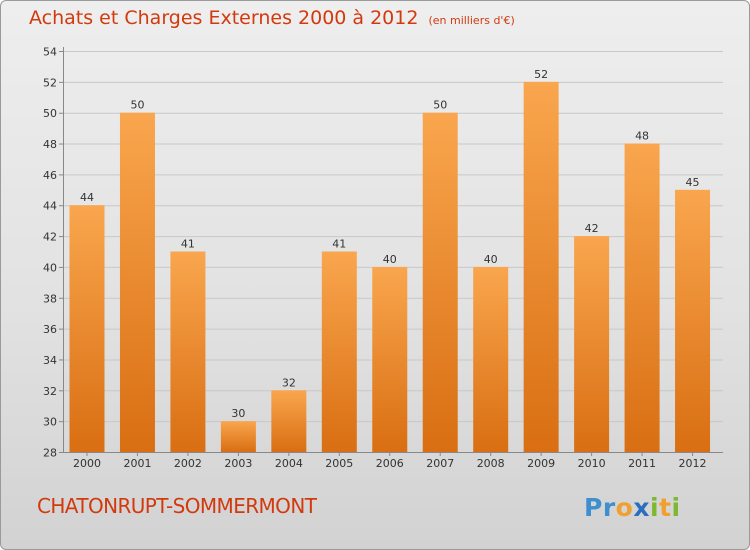  Describe the element at coordinates (87, 328) in the screenshot. I see `bar-2000` at that location.